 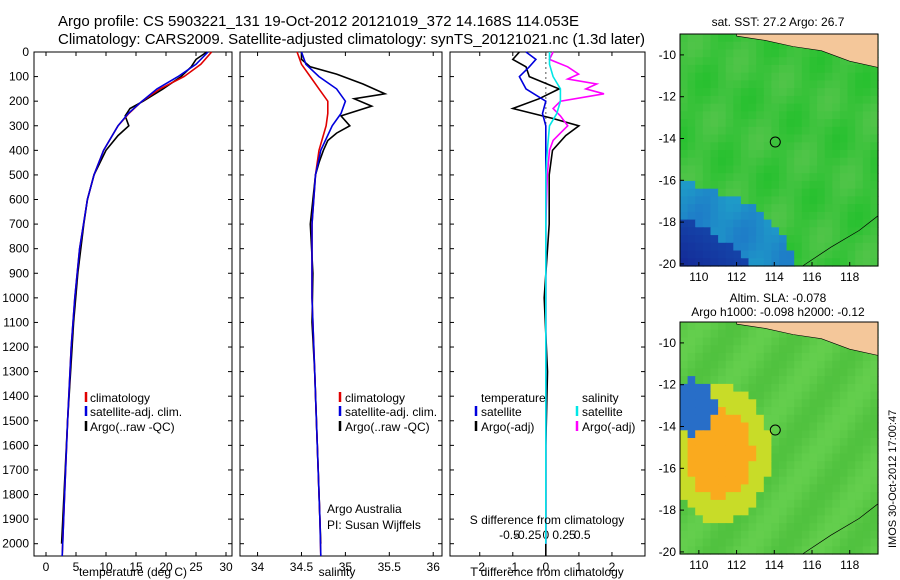 What do you see at coordinates (811, 565) in the screenshot?
I see `x-tick-label: 116` at bounding box center [811, 565].